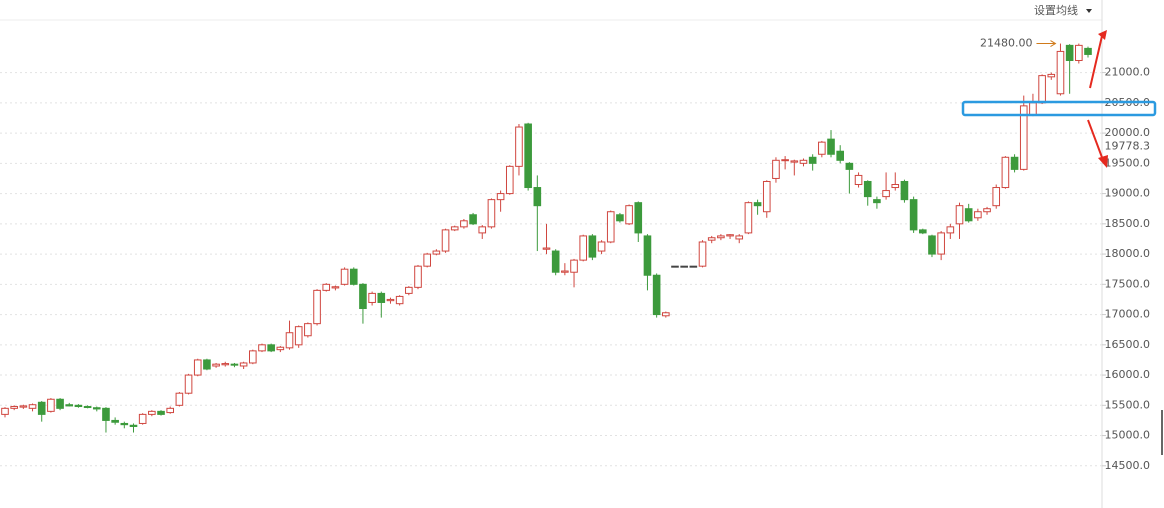  I want to click on high-label: 21480.00, so click(1006, 43).